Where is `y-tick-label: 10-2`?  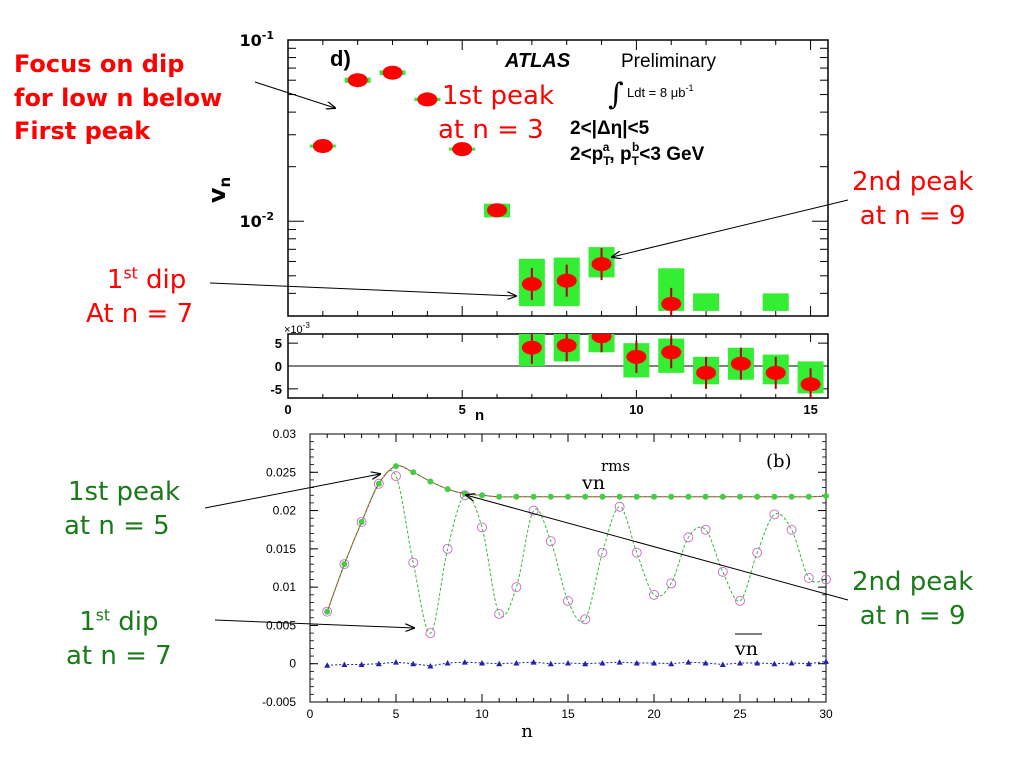 y-tick-label: 10-2 is located at coordinates (257, 220).